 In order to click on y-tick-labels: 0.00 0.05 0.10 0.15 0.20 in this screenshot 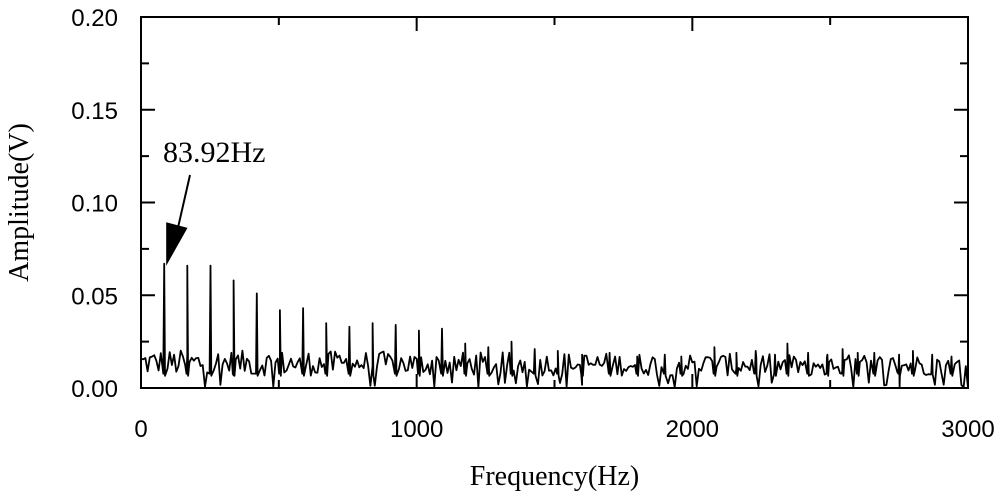, I will do `click(94, 204)`.